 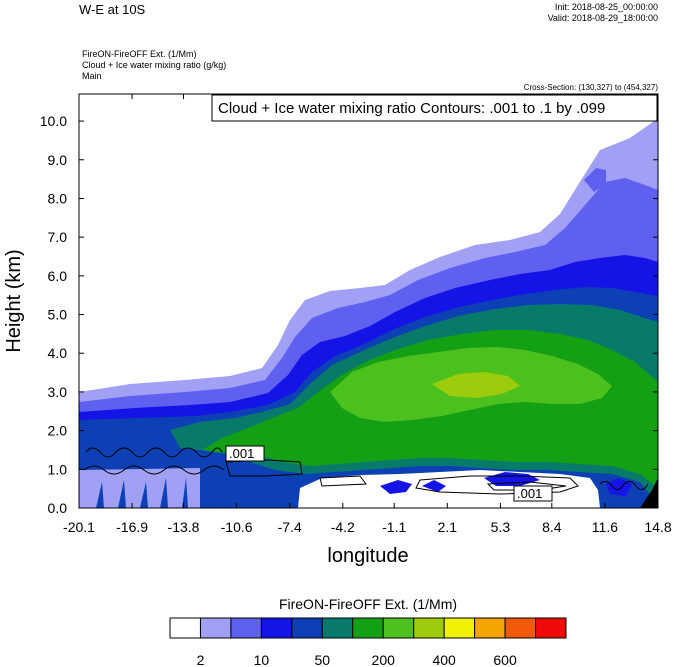 I want to click on y-tick-label: 2.0, so click(x=58, y=431).